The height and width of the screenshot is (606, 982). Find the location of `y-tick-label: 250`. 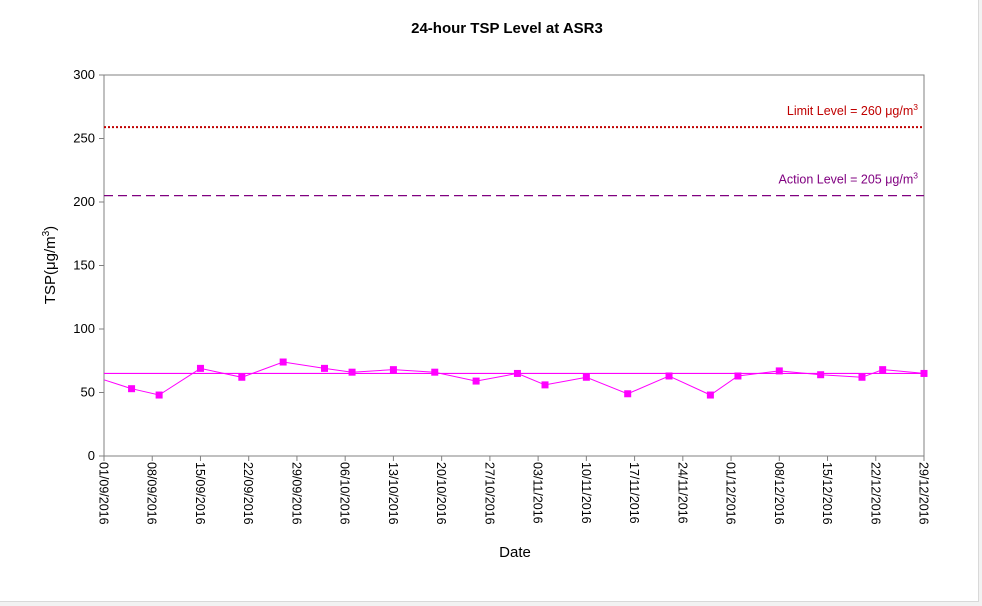

y-tick-label: 250 is located at coordinates (84, 138).